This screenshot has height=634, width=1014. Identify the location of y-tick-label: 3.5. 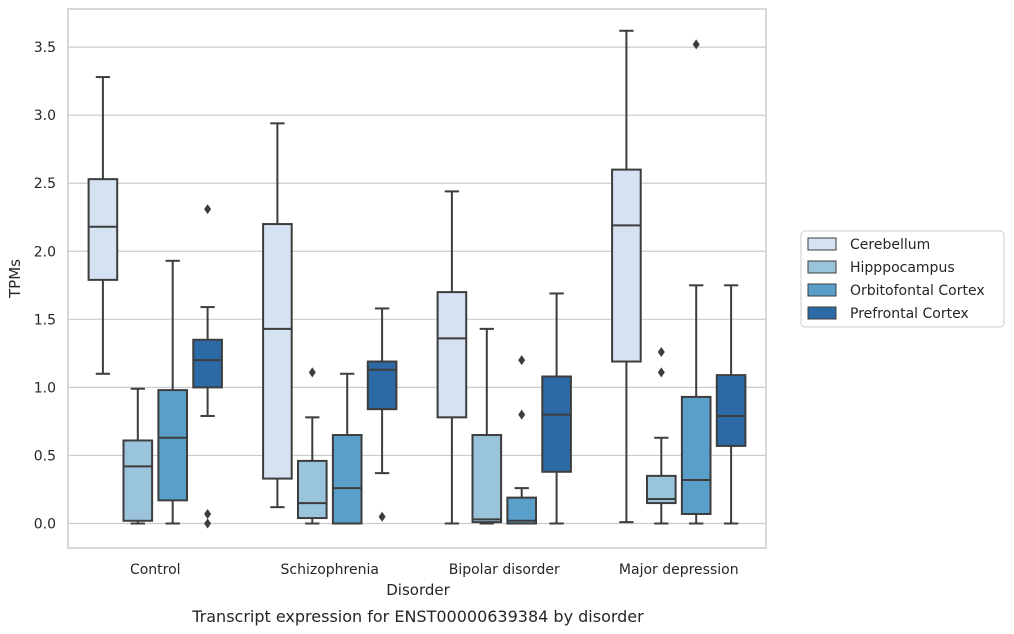
(45, 48).